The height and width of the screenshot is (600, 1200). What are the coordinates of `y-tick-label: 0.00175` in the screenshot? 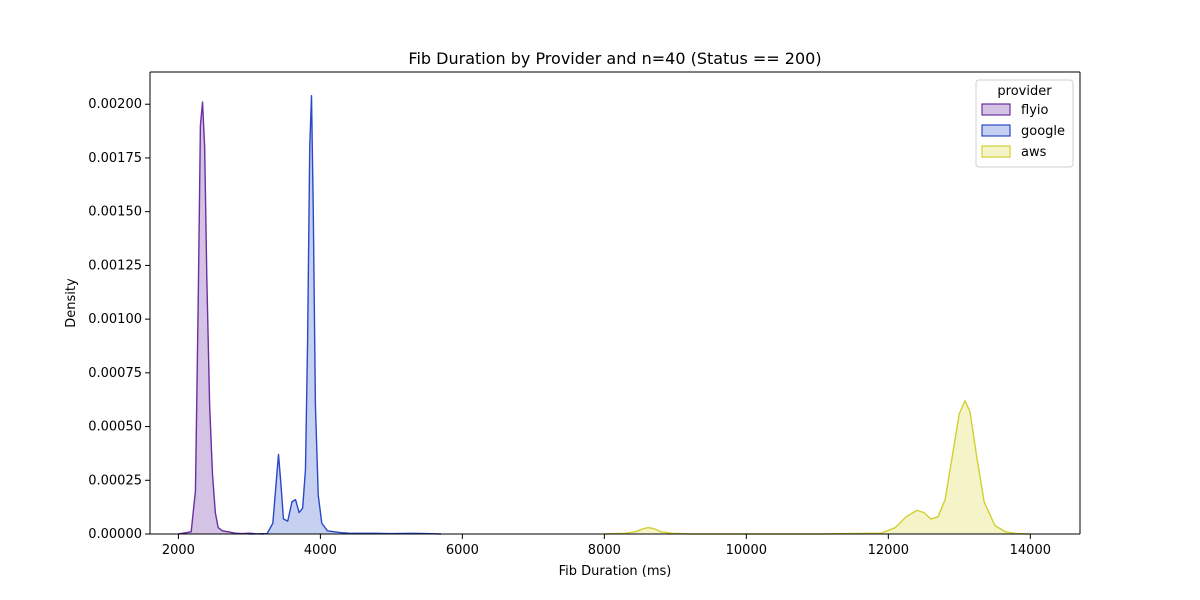 It's located at (115, 158).